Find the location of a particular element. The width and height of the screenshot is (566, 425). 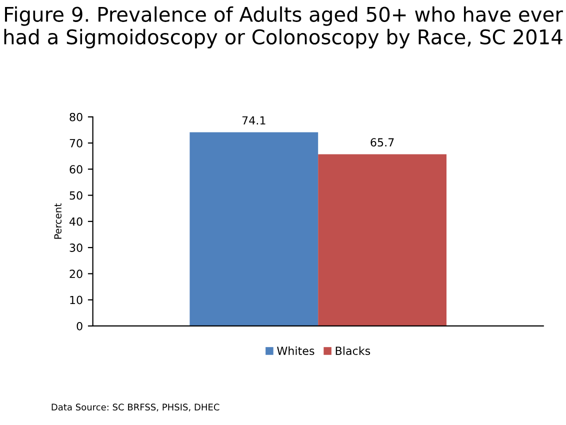

legend-label: Blacks is located at coordinates (353, 351).